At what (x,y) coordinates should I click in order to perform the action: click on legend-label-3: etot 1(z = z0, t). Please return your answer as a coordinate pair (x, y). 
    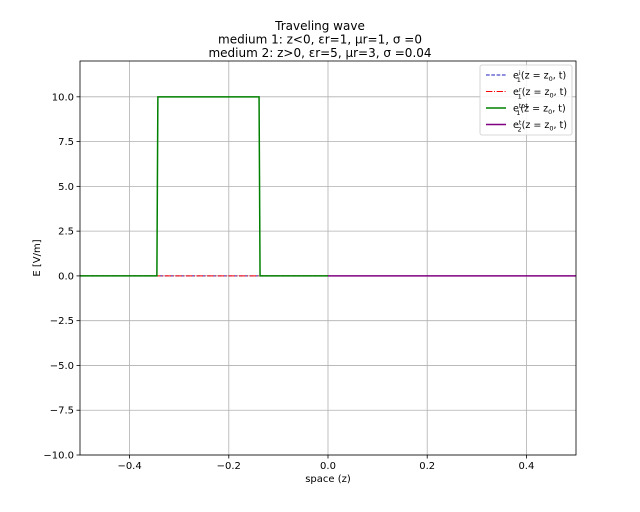
    Looking at the image, I should click on (539, 109).